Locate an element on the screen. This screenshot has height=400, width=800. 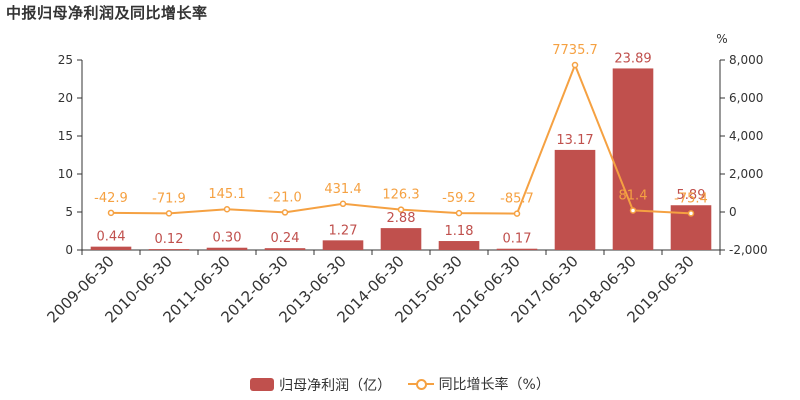
legend-item-line: 同比增长率（%） is located at coordinates (478, 384).